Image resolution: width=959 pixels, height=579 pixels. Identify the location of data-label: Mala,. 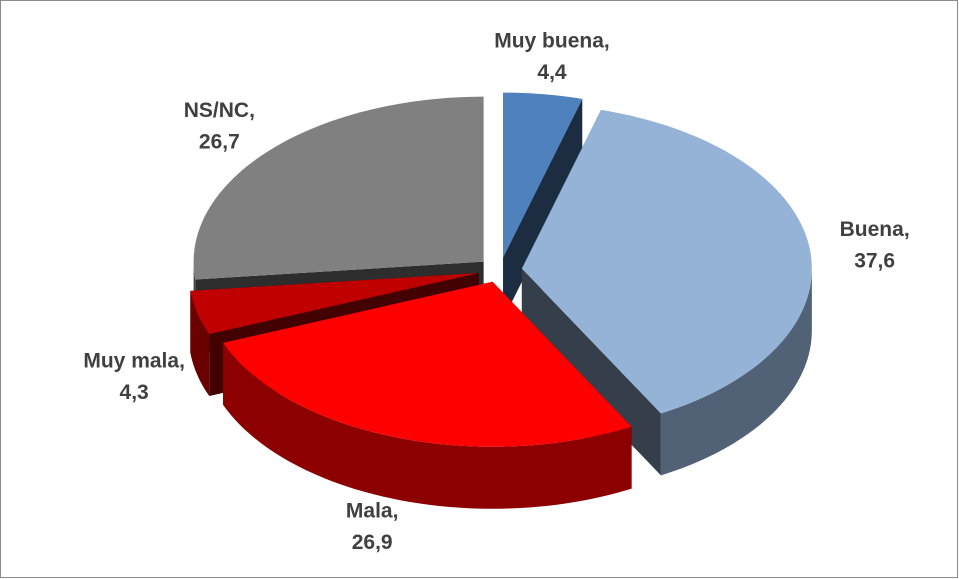
(372, 510).